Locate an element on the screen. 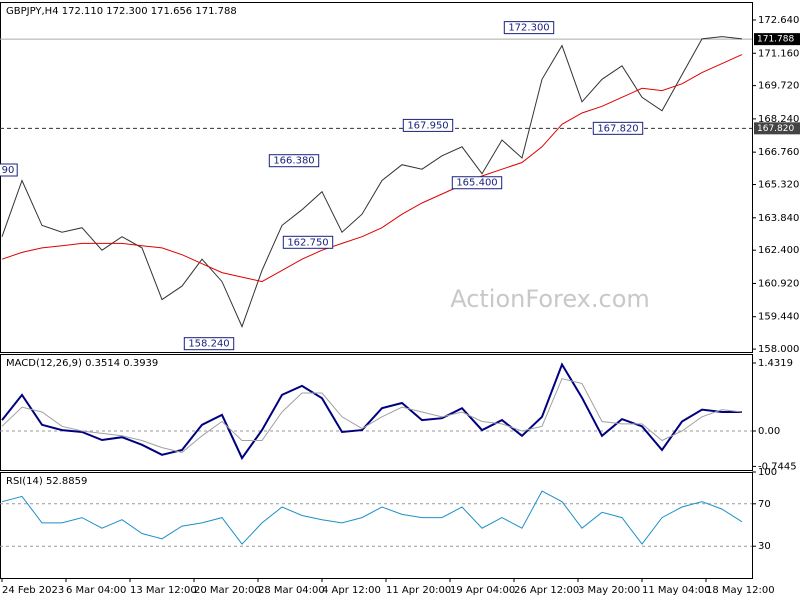 The height and width of the screenshot is (600, 800). panel-title: MACD(12,26,9) 0.3514 0.3939 is located at coordinates (82, 363).